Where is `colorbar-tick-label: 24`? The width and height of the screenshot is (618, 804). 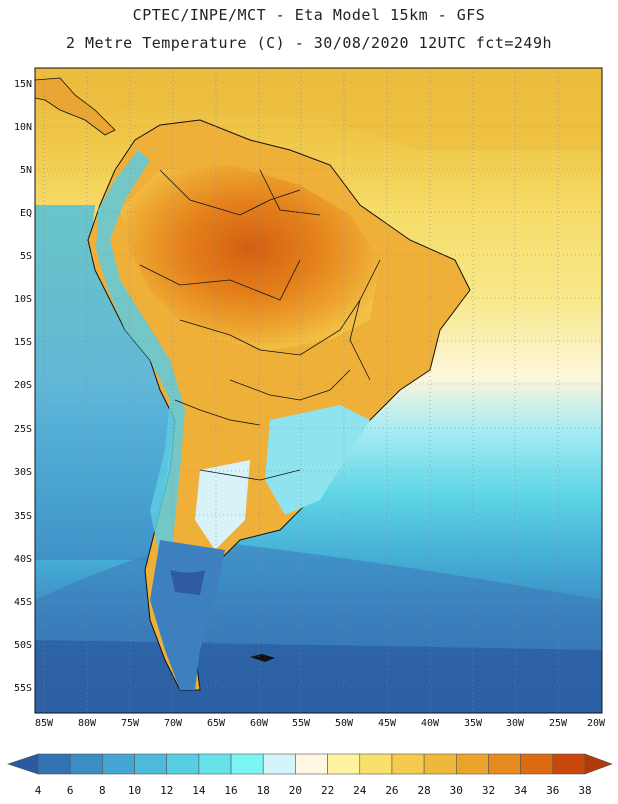
colorbar-tick-label: 24 is located at coordinates (360, 790).